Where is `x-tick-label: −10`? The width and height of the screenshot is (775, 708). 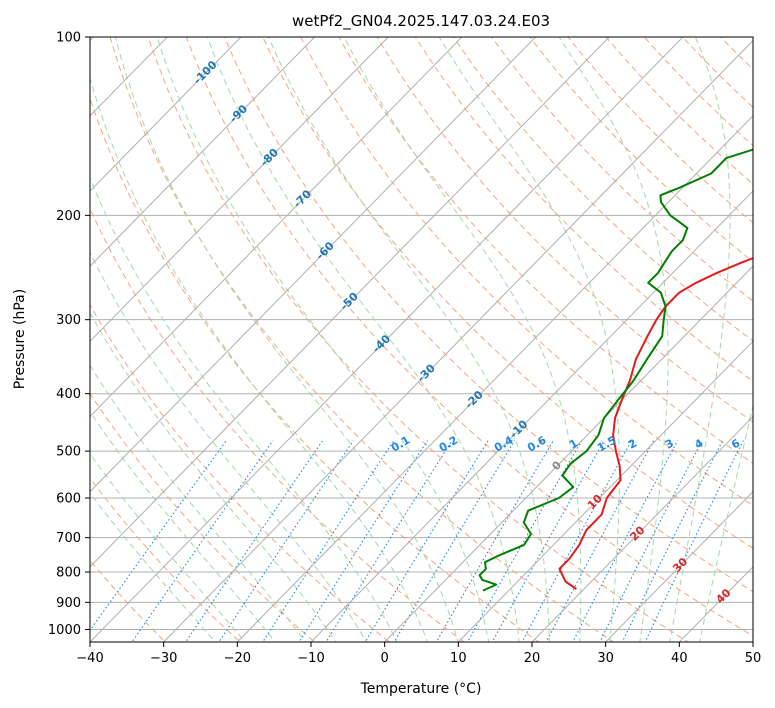 x-tick-label: −10 is located at coordinates (310, 658).